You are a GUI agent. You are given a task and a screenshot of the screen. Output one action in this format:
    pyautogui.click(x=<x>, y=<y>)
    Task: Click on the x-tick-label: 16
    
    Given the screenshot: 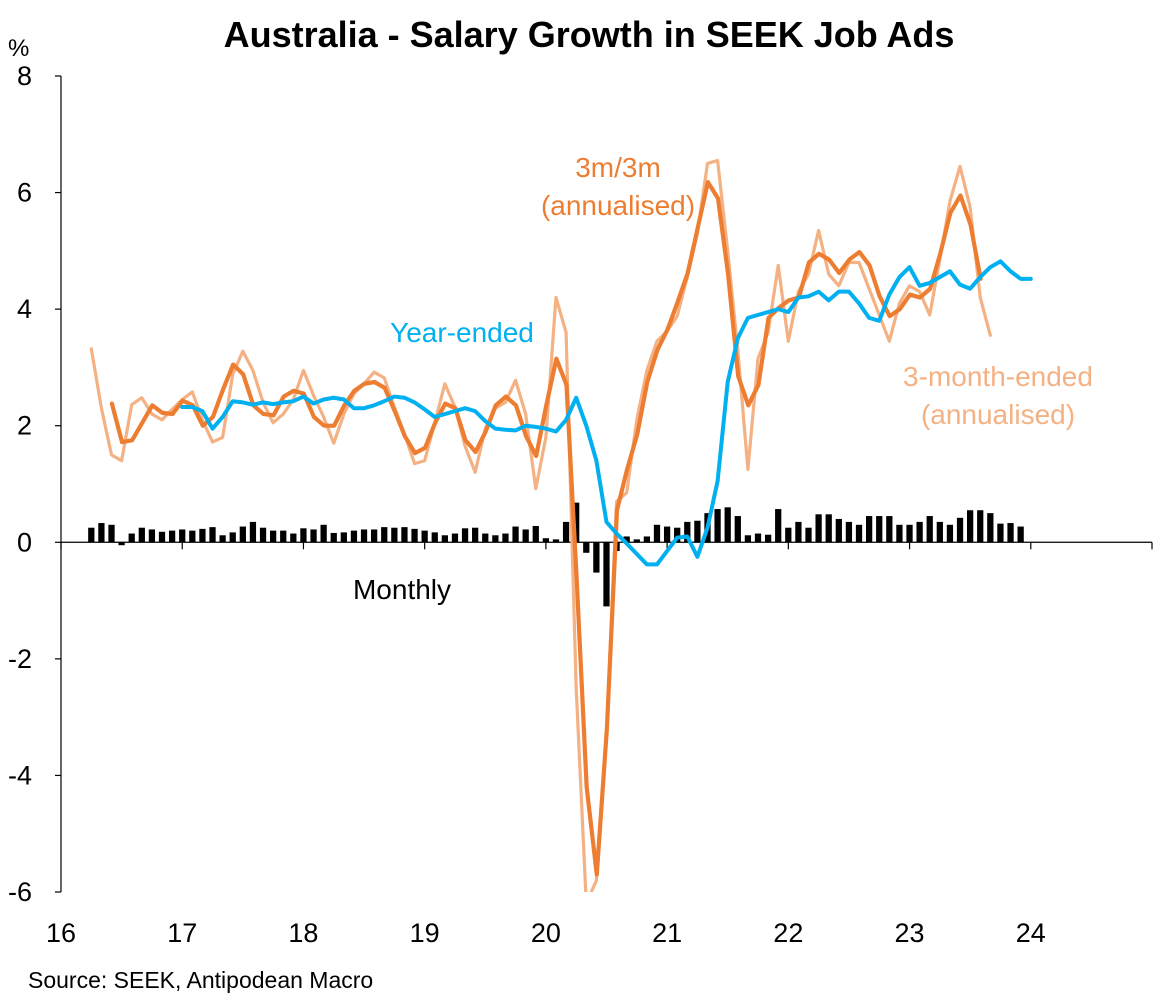 What is the action you would take?
    pyautogui.click(x=61, y=933)
    